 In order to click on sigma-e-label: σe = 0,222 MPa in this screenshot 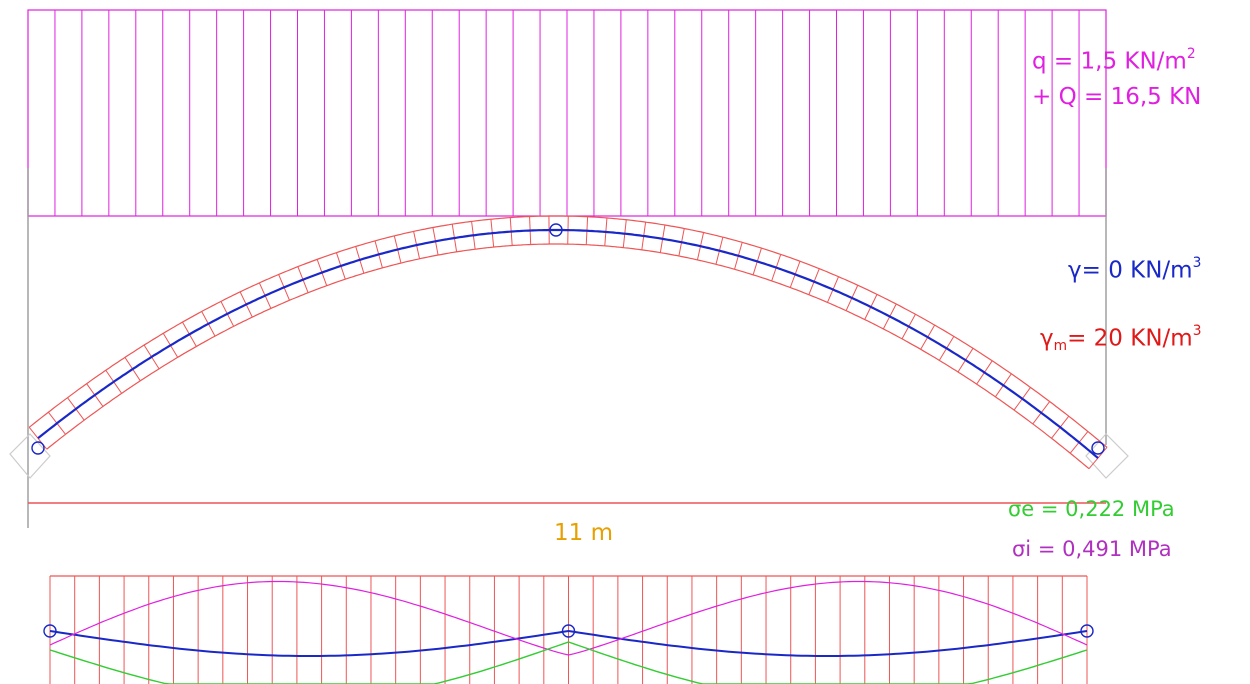, I will do `click(1091, 509)`.